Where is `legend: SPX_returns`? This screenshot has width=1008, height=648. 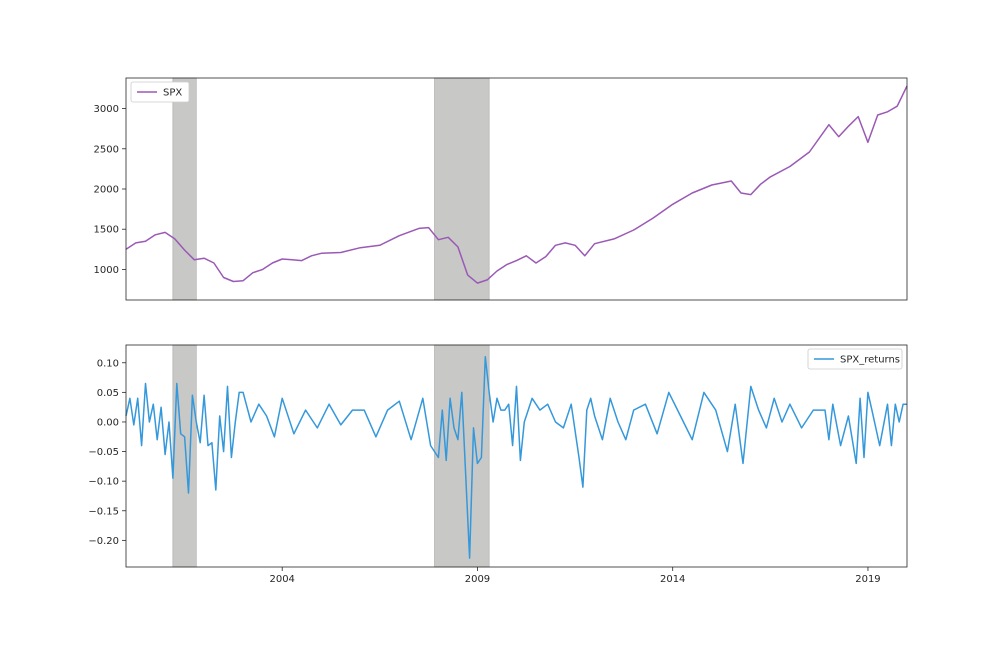
legend: SPX_returns is located at coordinates (855, 359).